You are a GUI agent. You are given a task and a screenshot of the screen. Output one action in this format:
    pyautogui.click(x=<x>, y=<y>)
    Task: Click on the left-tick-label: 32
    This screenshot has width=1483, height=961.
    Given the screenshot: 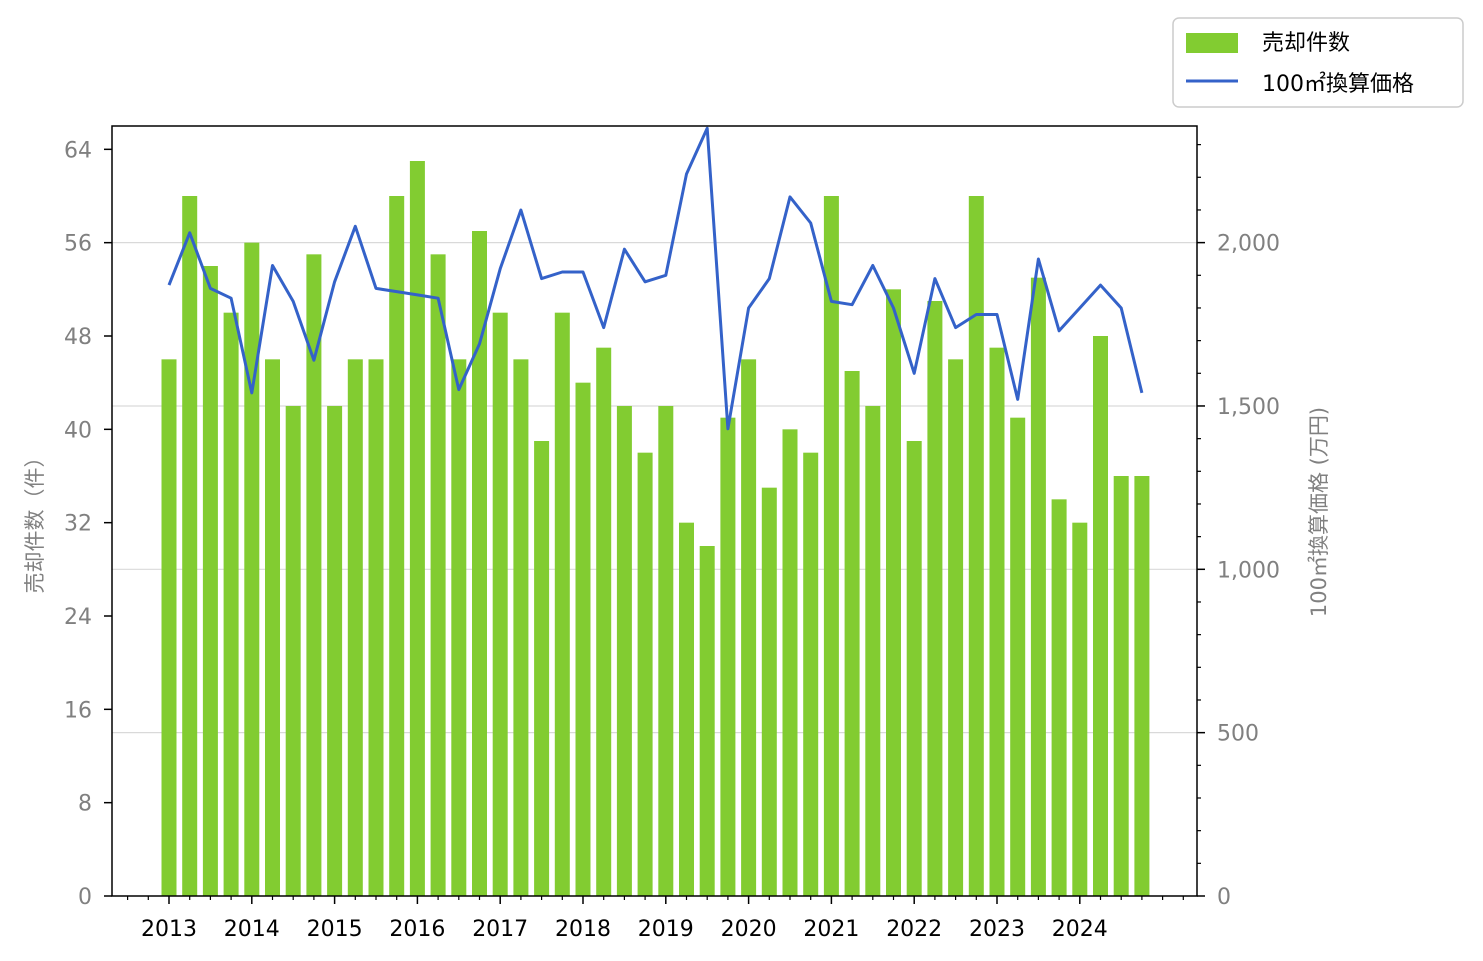 What is the action you would take?
    pyautogui.click(x=78, y=524)
    